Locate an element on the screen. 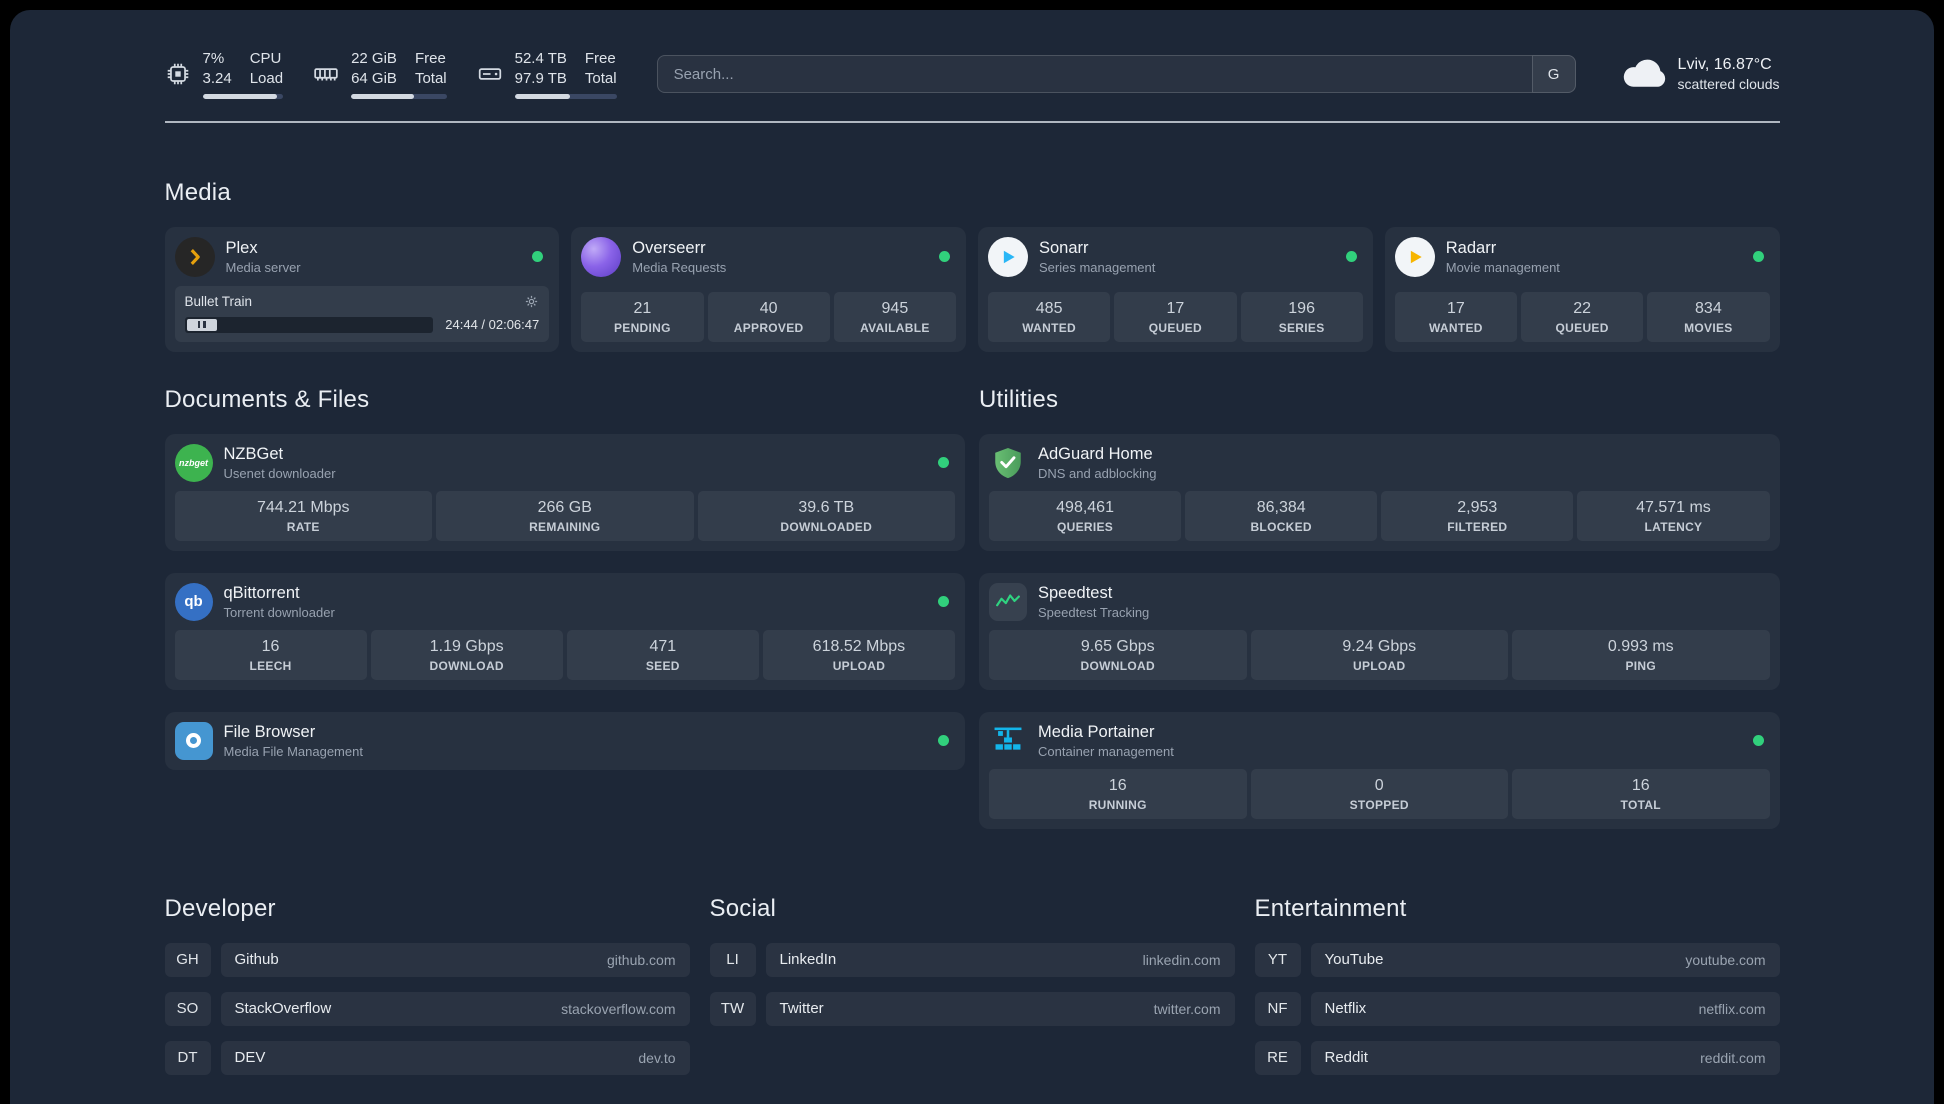 The image size is (1944, 1104). stat-value: 2,953 is located at coordinates (1477, 507).